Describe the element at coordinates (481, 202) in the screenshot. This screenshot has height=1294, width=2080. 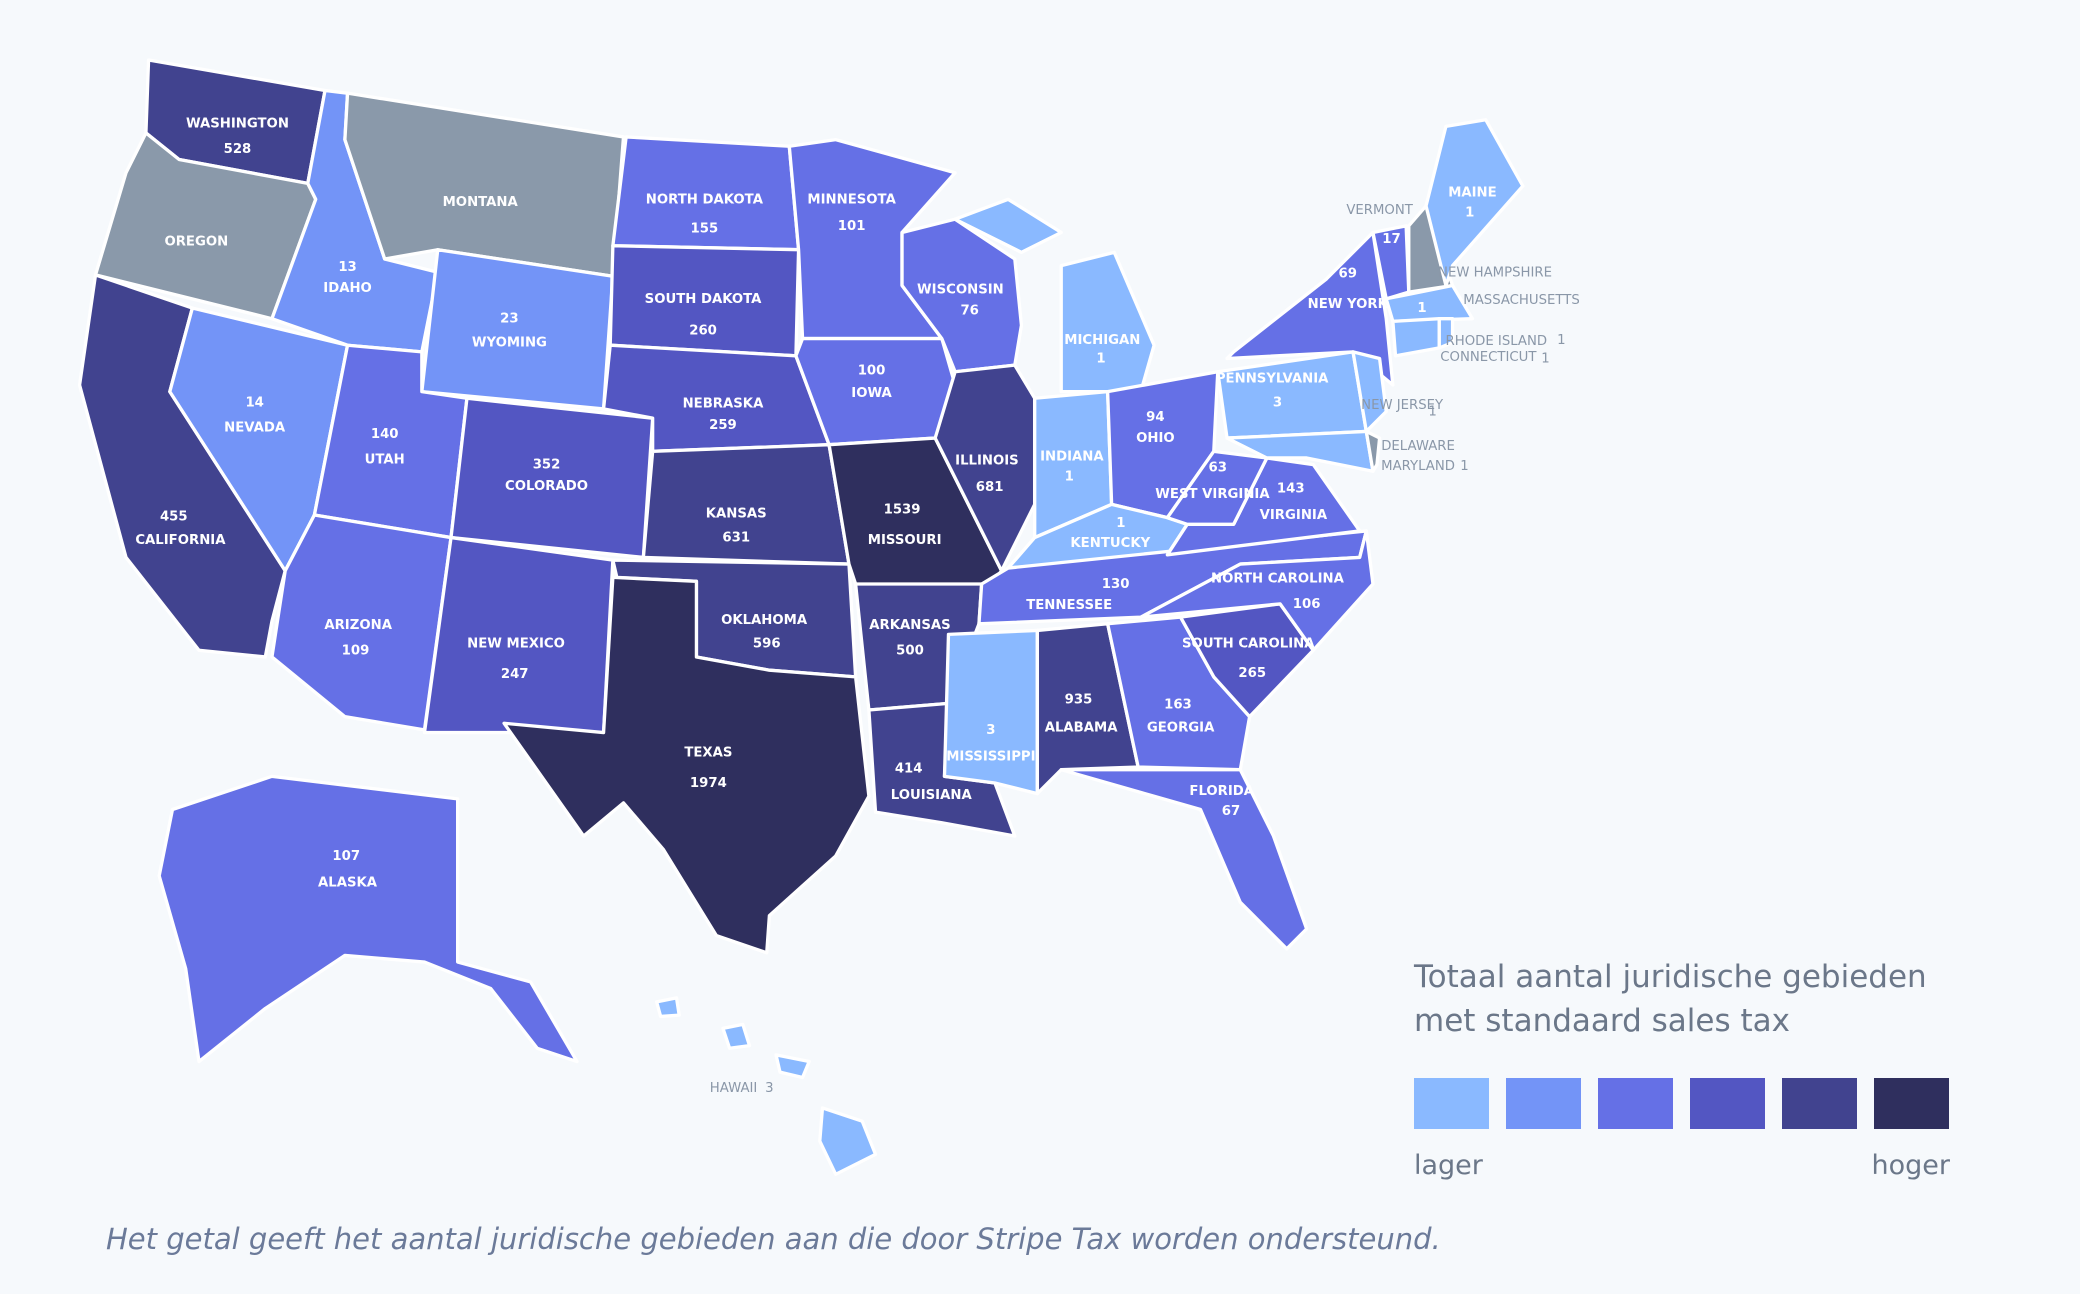
I see `state-name: MONTANA` at that location.